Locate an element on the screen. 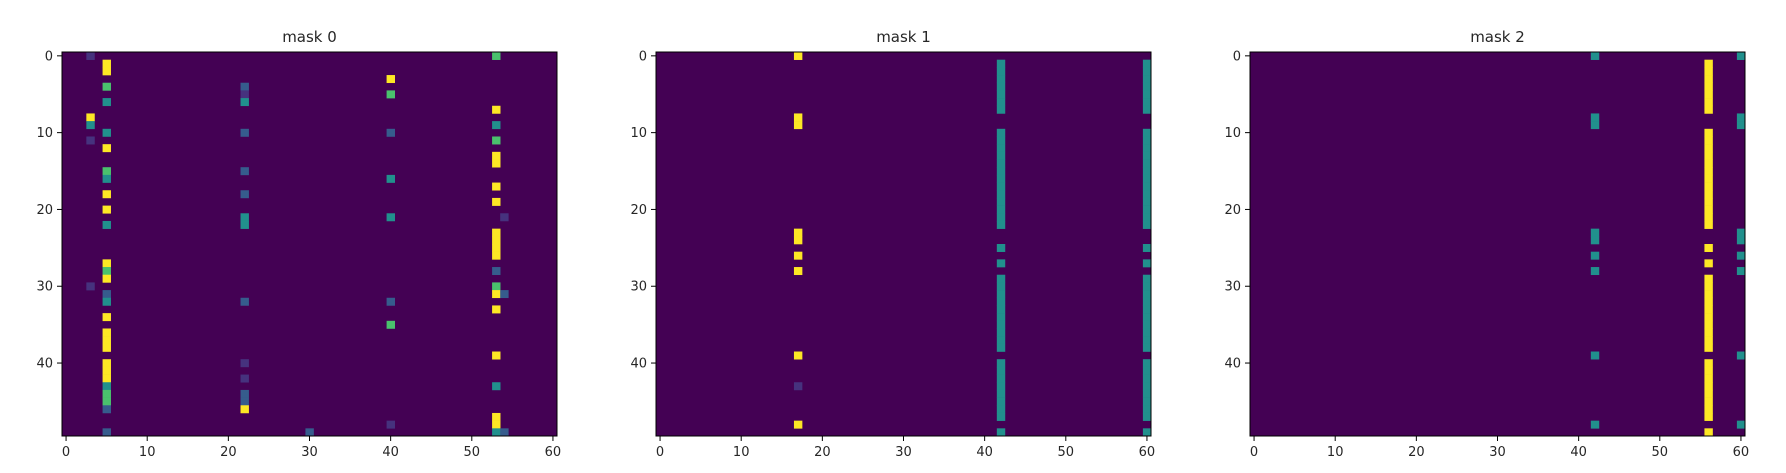 Image resolution: width=1786 pixels, height=473 pixels. y-tick-label: 0 is located at coordinates (1237, 56).